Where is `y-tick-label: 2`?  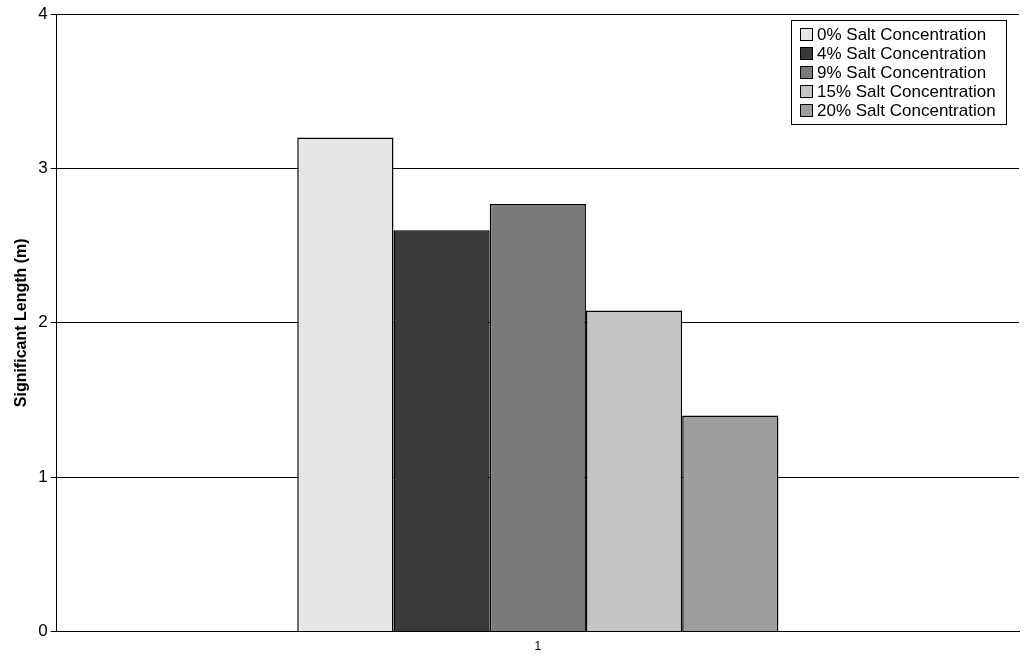 y-tick-label: 2 is located at coordinates (43, 322).